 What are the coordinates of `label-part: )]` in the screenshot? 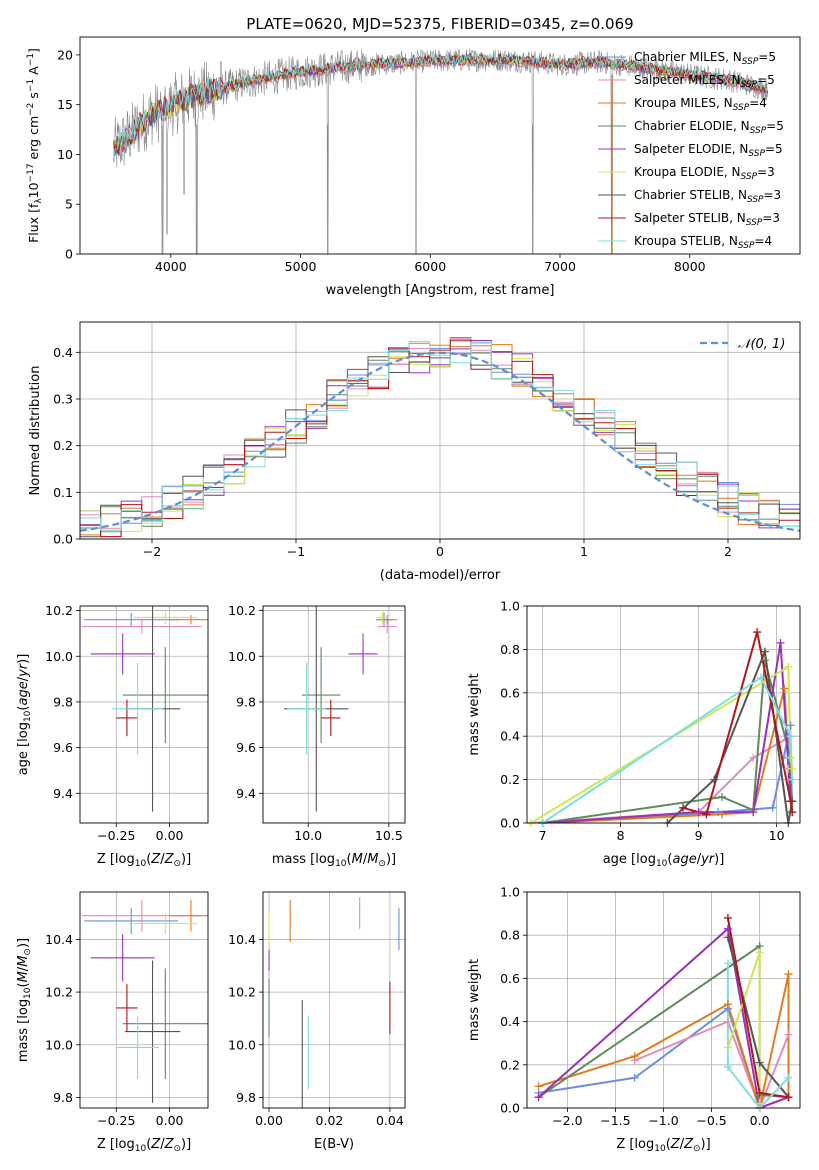 It's located at (186, 1144).